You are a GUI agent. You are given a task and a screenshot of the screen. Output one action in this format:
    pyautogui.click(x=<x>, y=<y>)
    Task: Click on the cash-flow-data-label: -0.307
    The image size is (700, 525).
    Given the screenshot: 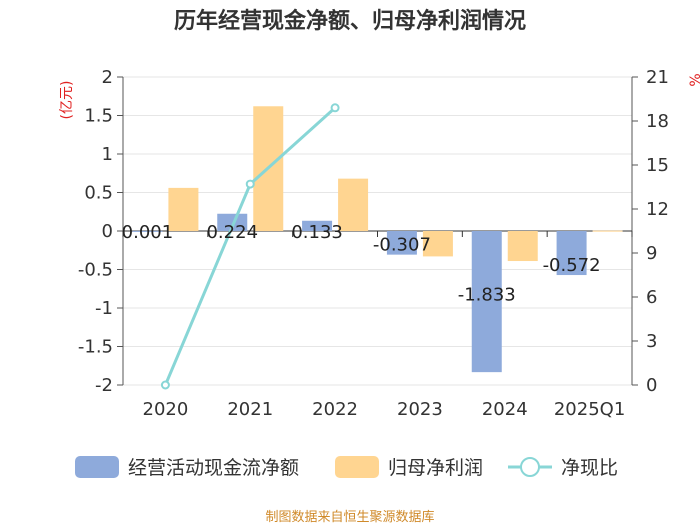 What is the action you would take?
    pyautogui.click(x=402, y=245)
    